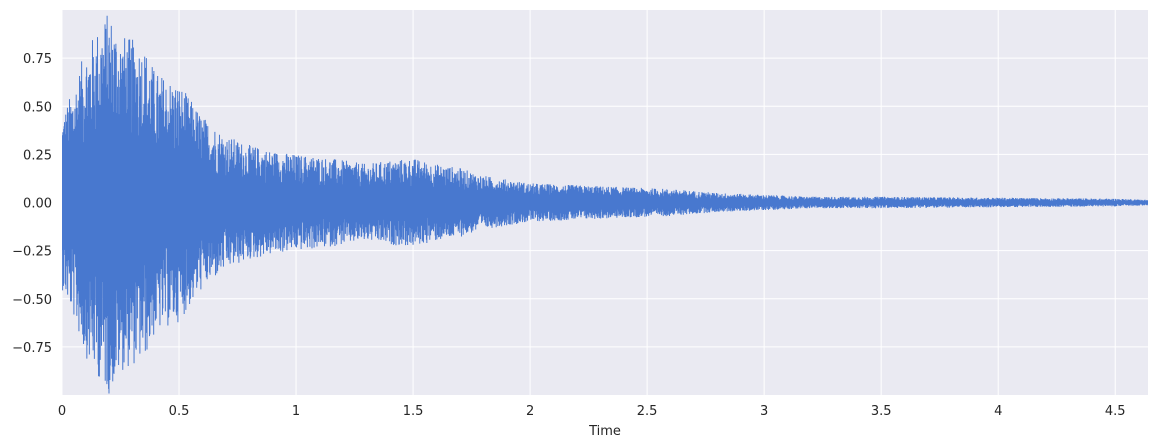 This screenshot has height=448, width=1156. I want to click on y-tick-label: 0.75, so click(37, 59).